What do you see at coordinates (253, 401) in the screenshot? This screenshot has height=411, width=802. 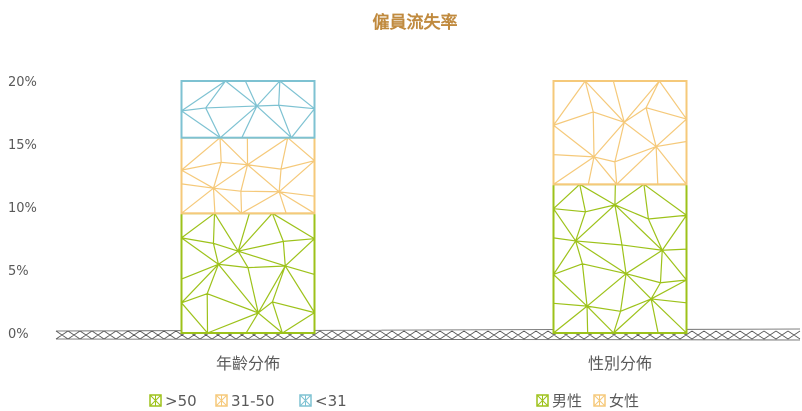 I see `legend-label: 31-50` at bounding box center [253, 401].